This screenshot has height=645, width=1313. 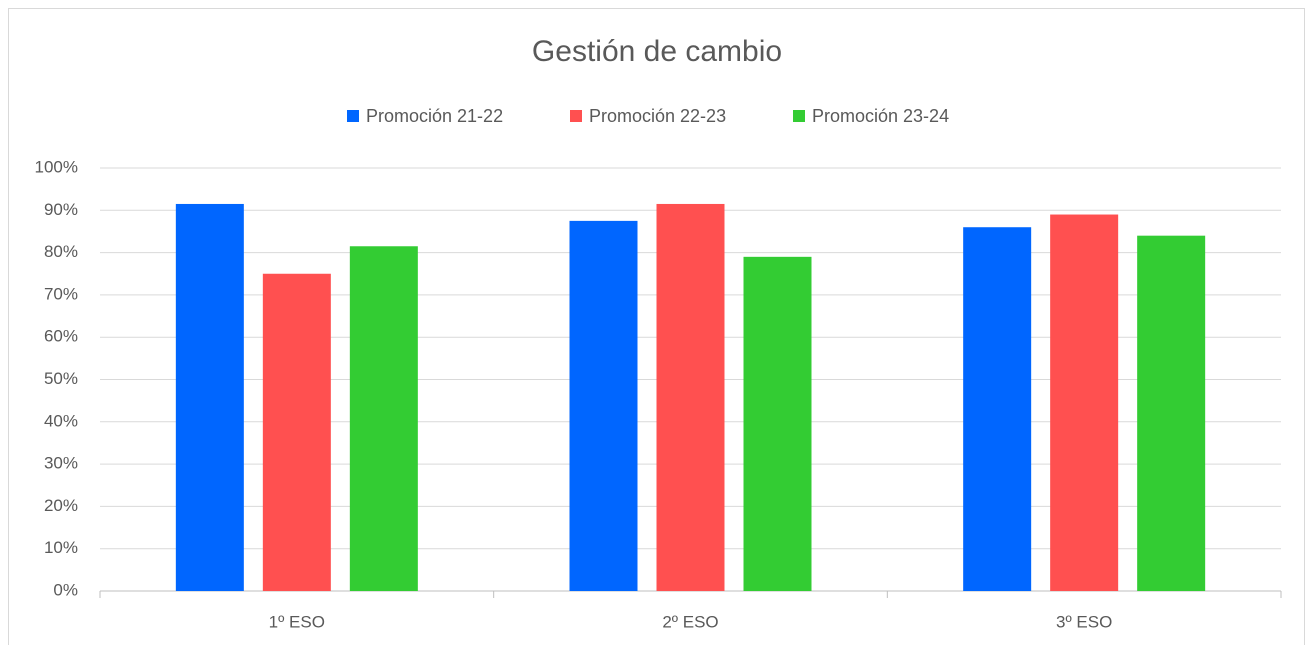 What do you see at coordinates (61, 209) in the screenshot?
I see `y-tick-label: 90%` at bounding box center [61, 209].